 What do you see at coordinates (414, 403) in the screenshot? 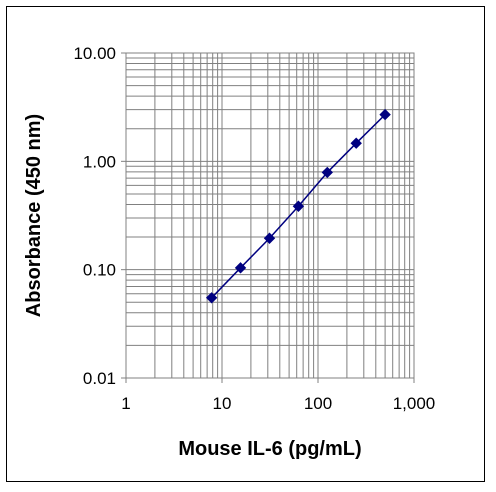
I see `x-tick-label: 1,000` at bounding box center [414, 403].